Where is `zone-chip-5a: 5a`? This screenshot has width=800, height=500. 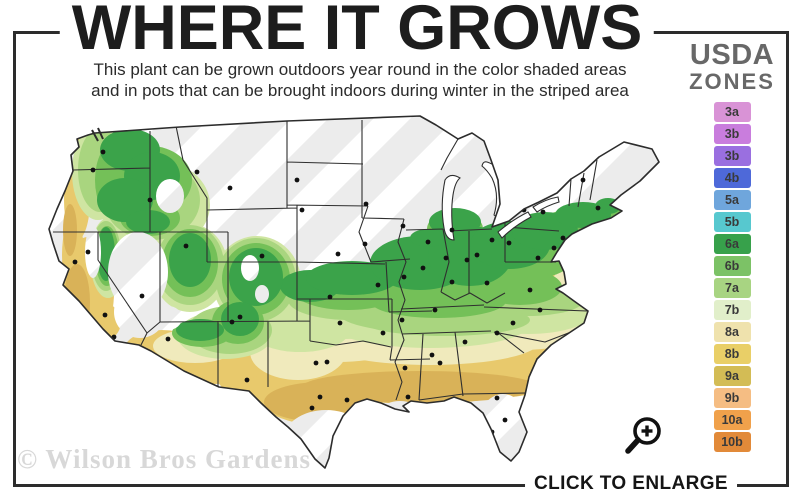
zone-chip-5a: 5a is located at coordinates (732, 200).